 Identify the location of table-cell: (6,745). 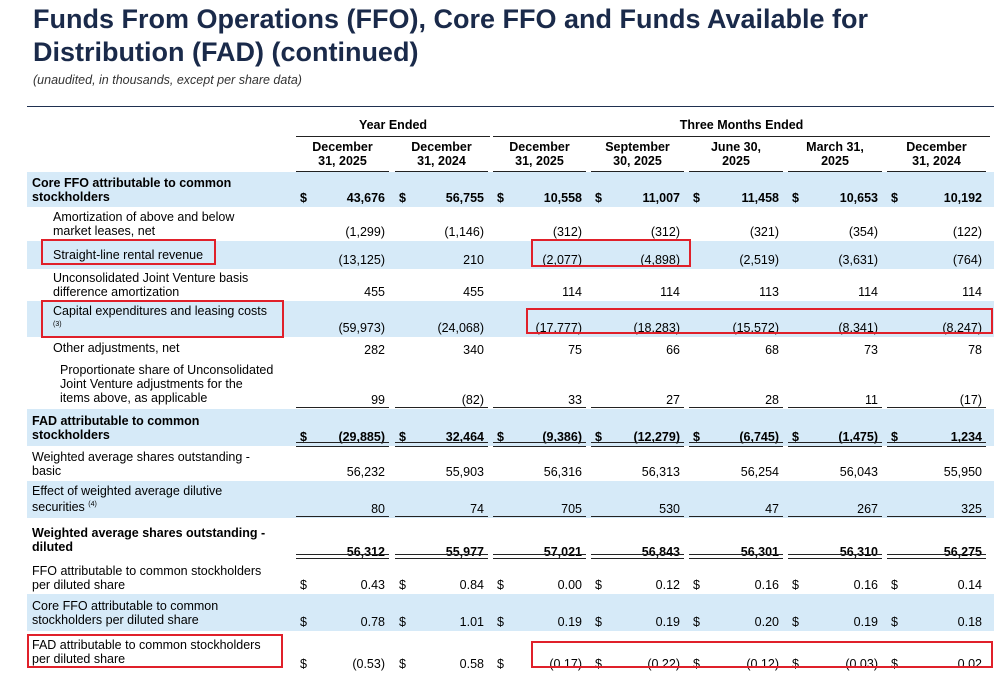
(759, 437).